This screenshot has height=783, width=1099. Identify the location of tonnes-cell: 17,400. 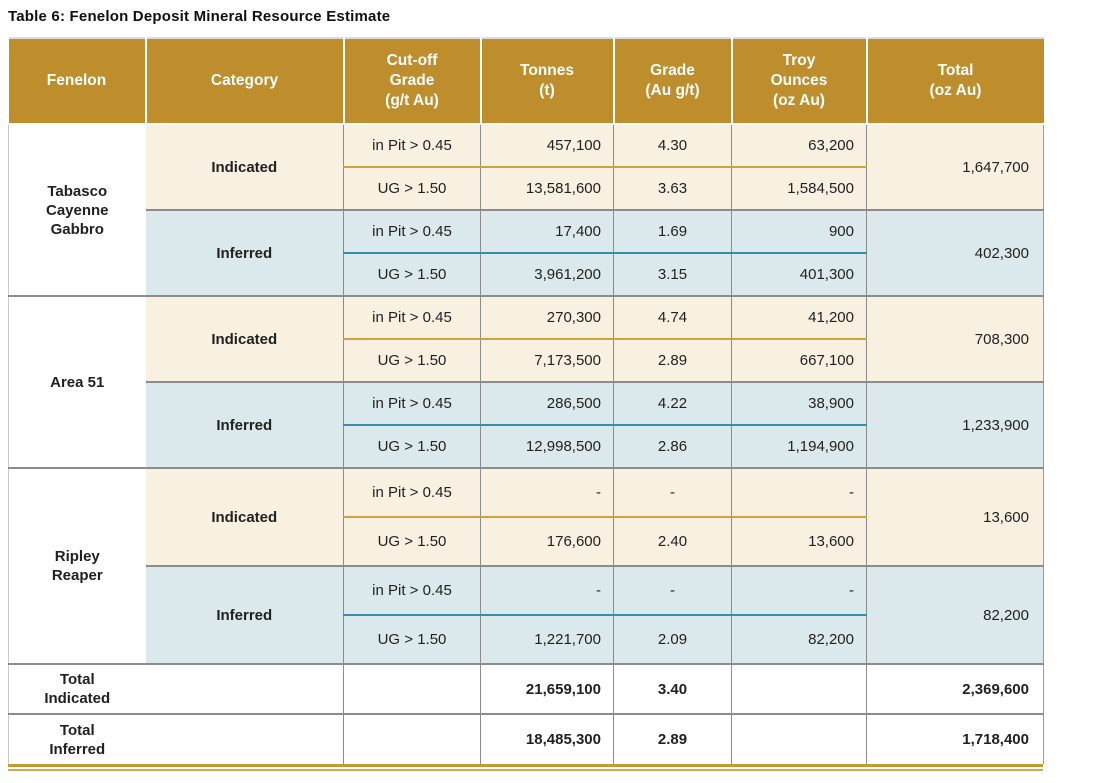
(547, 232).